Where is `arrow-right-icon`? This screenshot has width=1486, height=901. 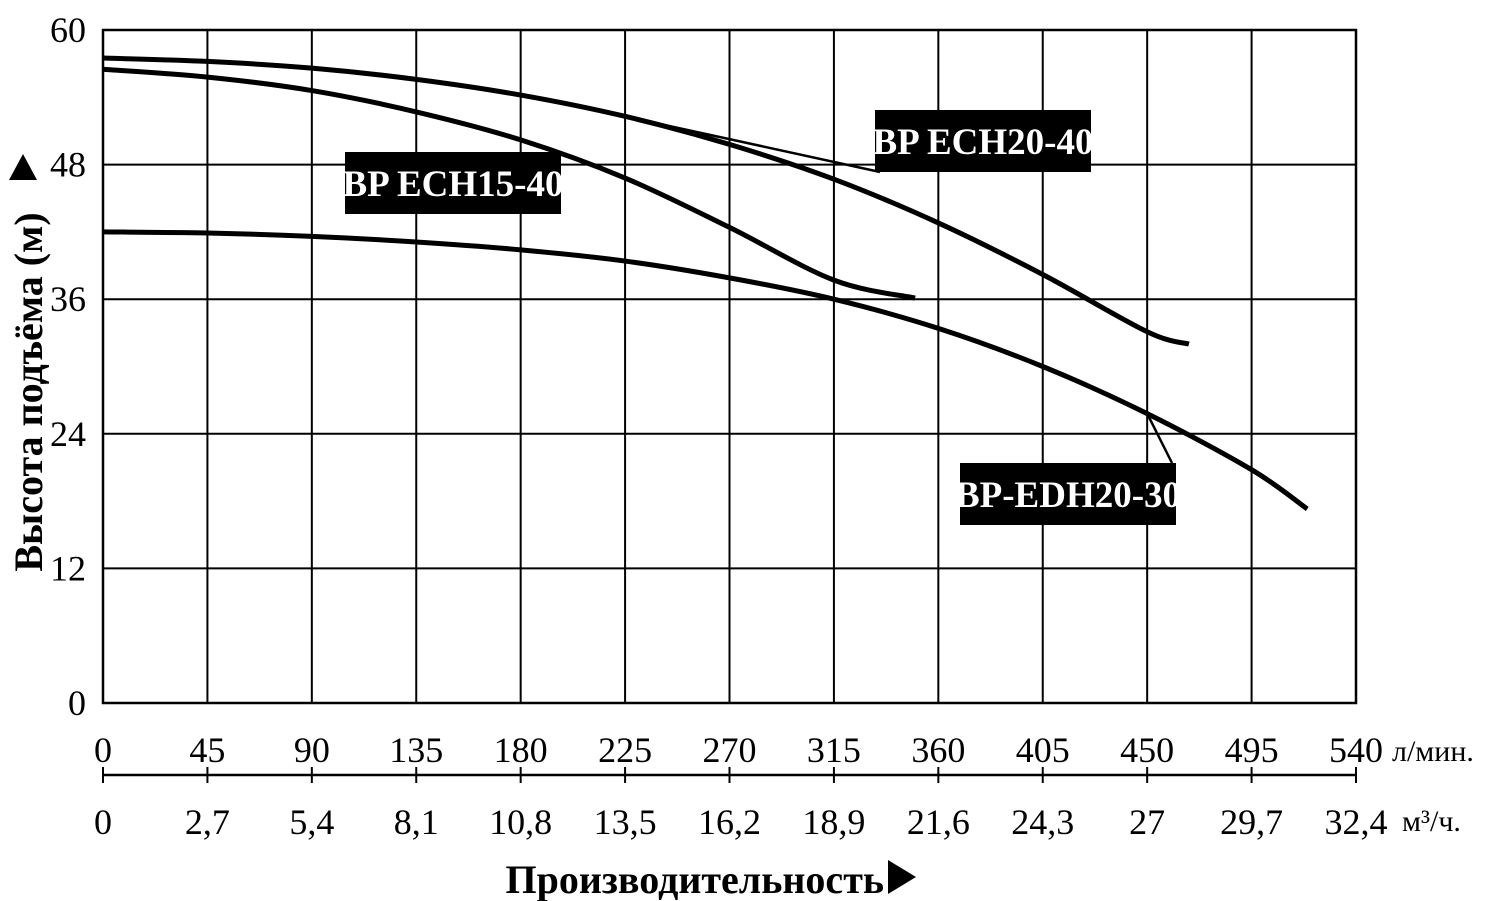 arrow-right-icon is located at coordinates (902, 877).